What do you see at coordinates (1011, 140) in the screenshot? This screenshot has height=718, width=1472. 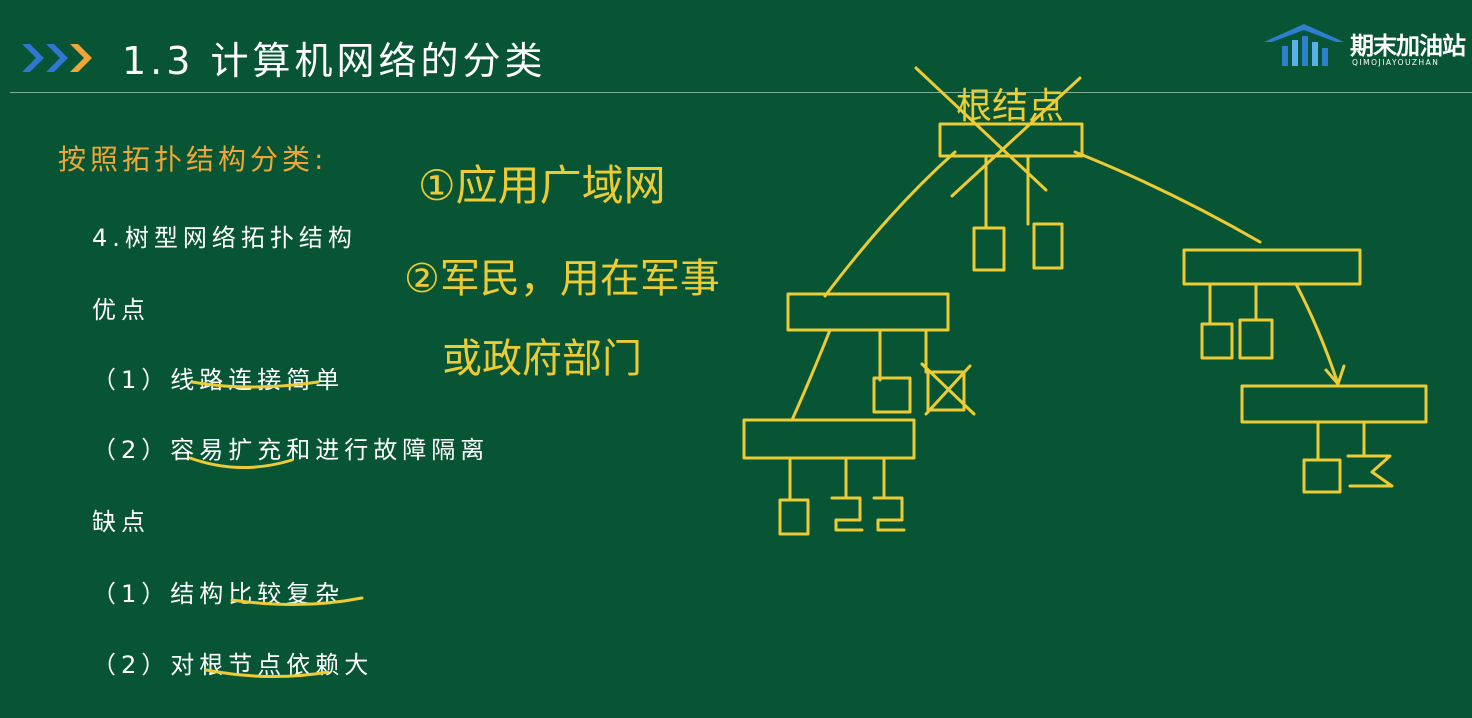 I see `root-node` at bounding box center [1011, 140].